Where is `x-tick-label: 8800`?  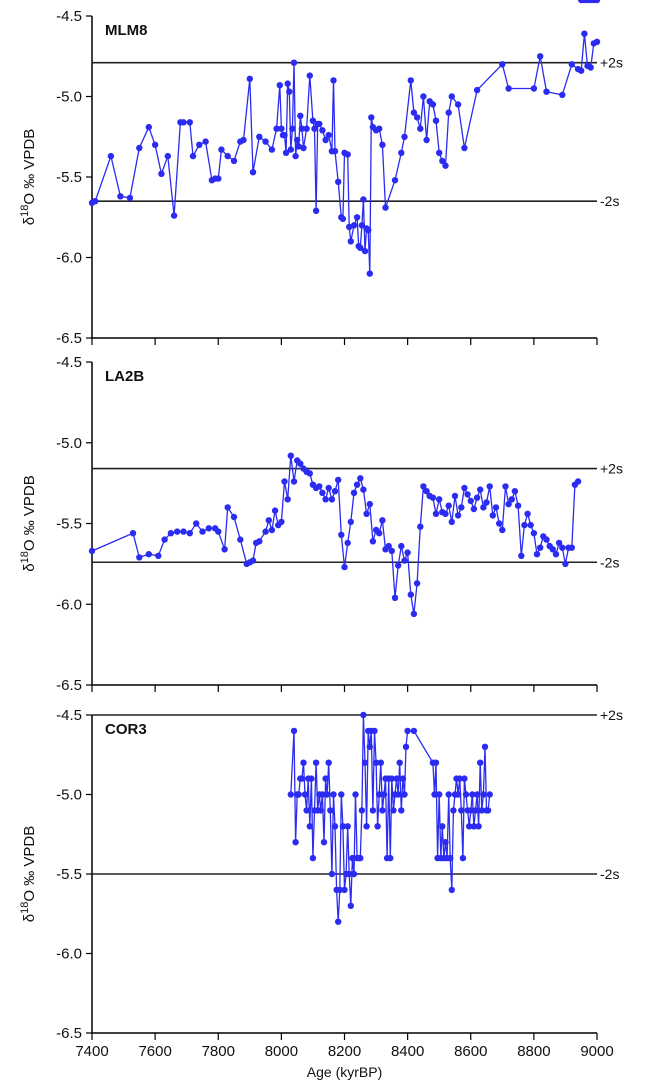
x-tick-label: 8800 is located at coordinates (533, 1051).